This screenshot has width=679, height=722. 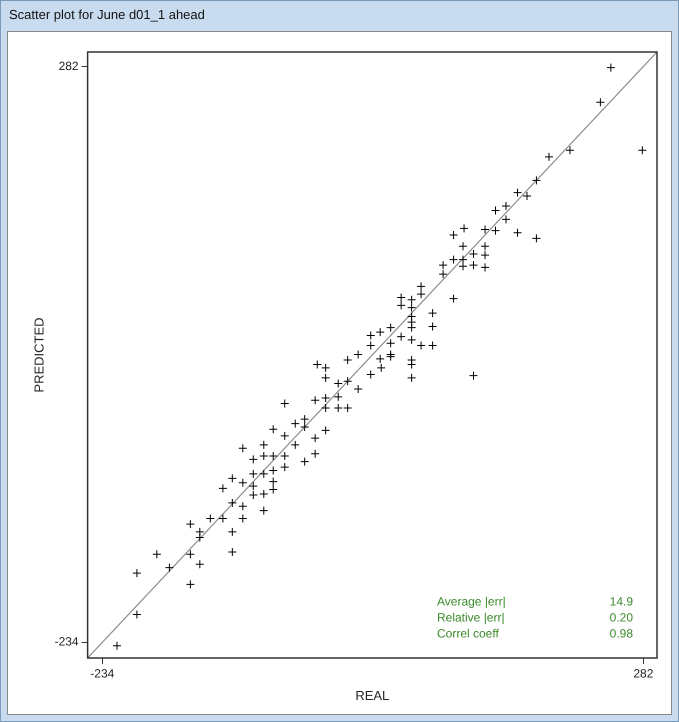 What do you see at coordinates (622, 601) in the screenshot?
I see `annotation: 14.9` at bounding box center [622, 601].